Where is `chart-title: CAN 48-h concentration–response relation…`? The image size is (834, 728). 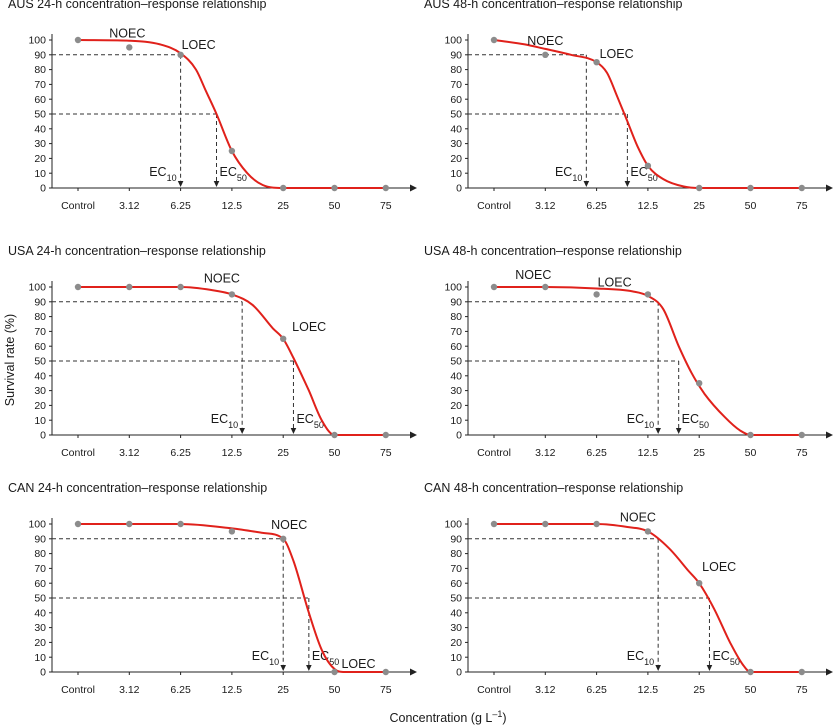
chart-title: CAN 48-h concentration–response relation… is located at coordinates (553, 488).